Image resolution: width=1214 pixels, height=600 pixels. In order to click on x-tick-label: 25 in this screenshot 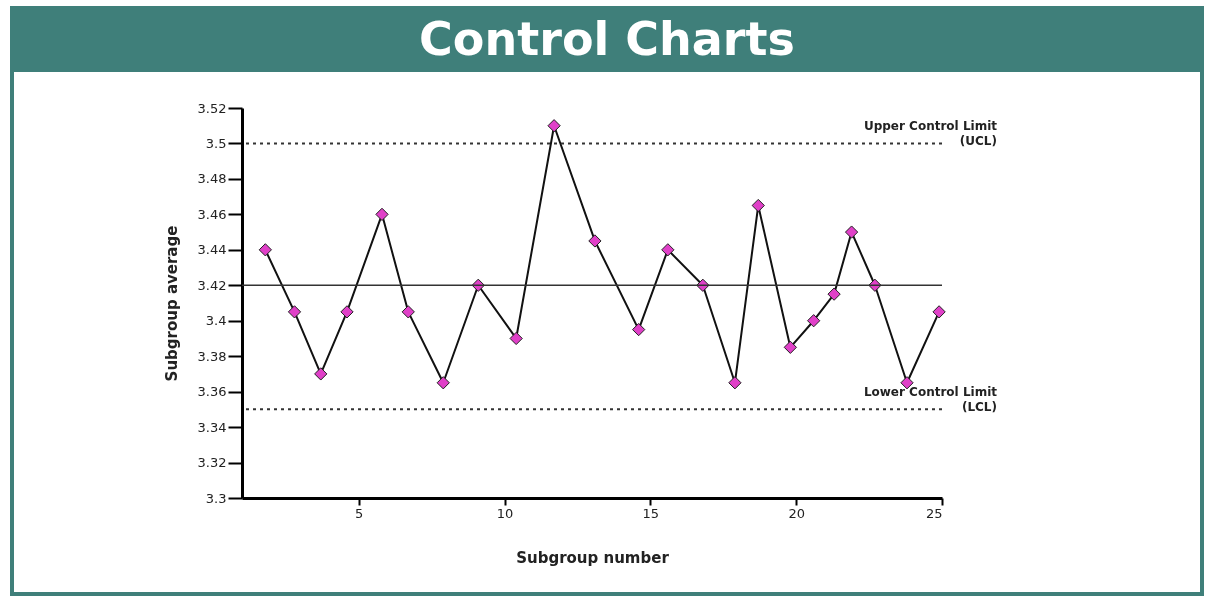, I will do `click(934, 513)`.